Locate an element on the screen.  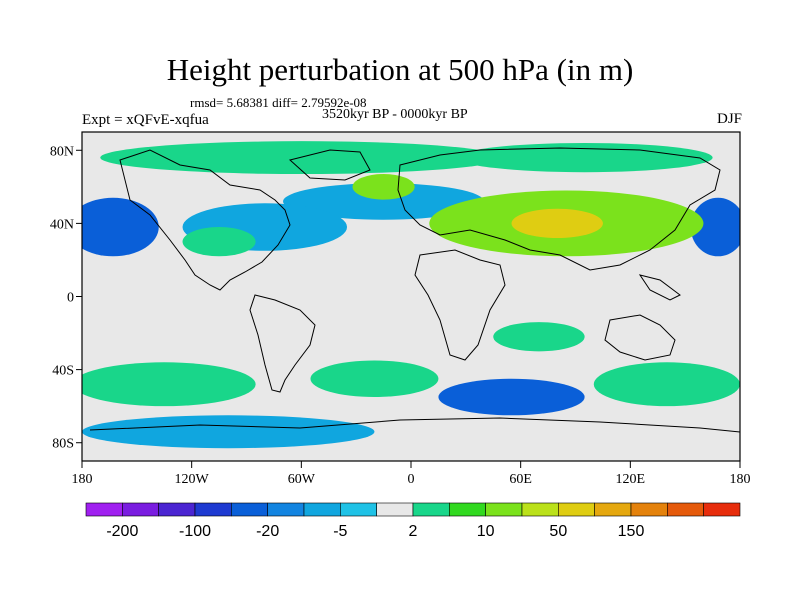
region-north-pacific-blue-west is located at coordinates (120, 227).